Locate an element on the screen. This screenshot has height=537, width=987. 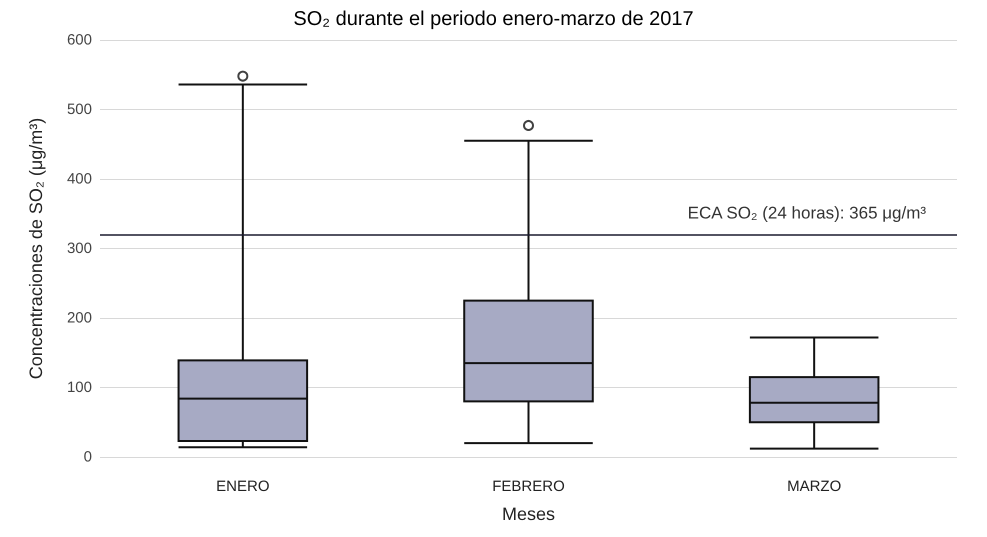
x-tick-label: FEBRERO is located at coordinates (528, 486).